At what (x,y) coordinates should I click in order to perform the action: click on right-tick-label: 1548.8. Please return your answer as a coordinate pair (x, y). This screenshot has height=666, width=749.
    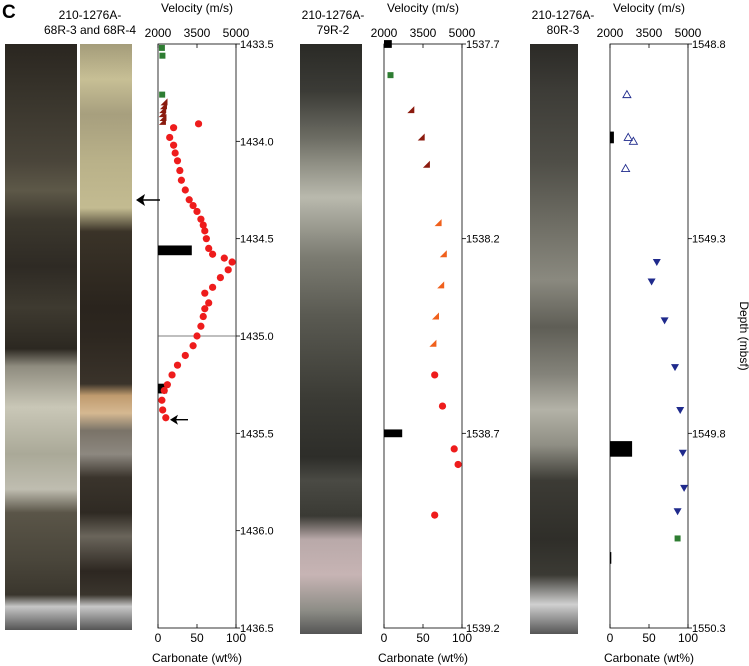
    Looking at the image, I should click on (709, 45).